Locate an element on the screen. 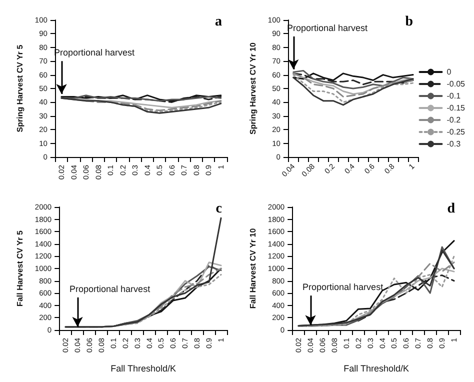 This screenshot has height=382, width=474. y-axis-title: Fall Harvest CV Yr 10 is located at coordinates (253, 268).